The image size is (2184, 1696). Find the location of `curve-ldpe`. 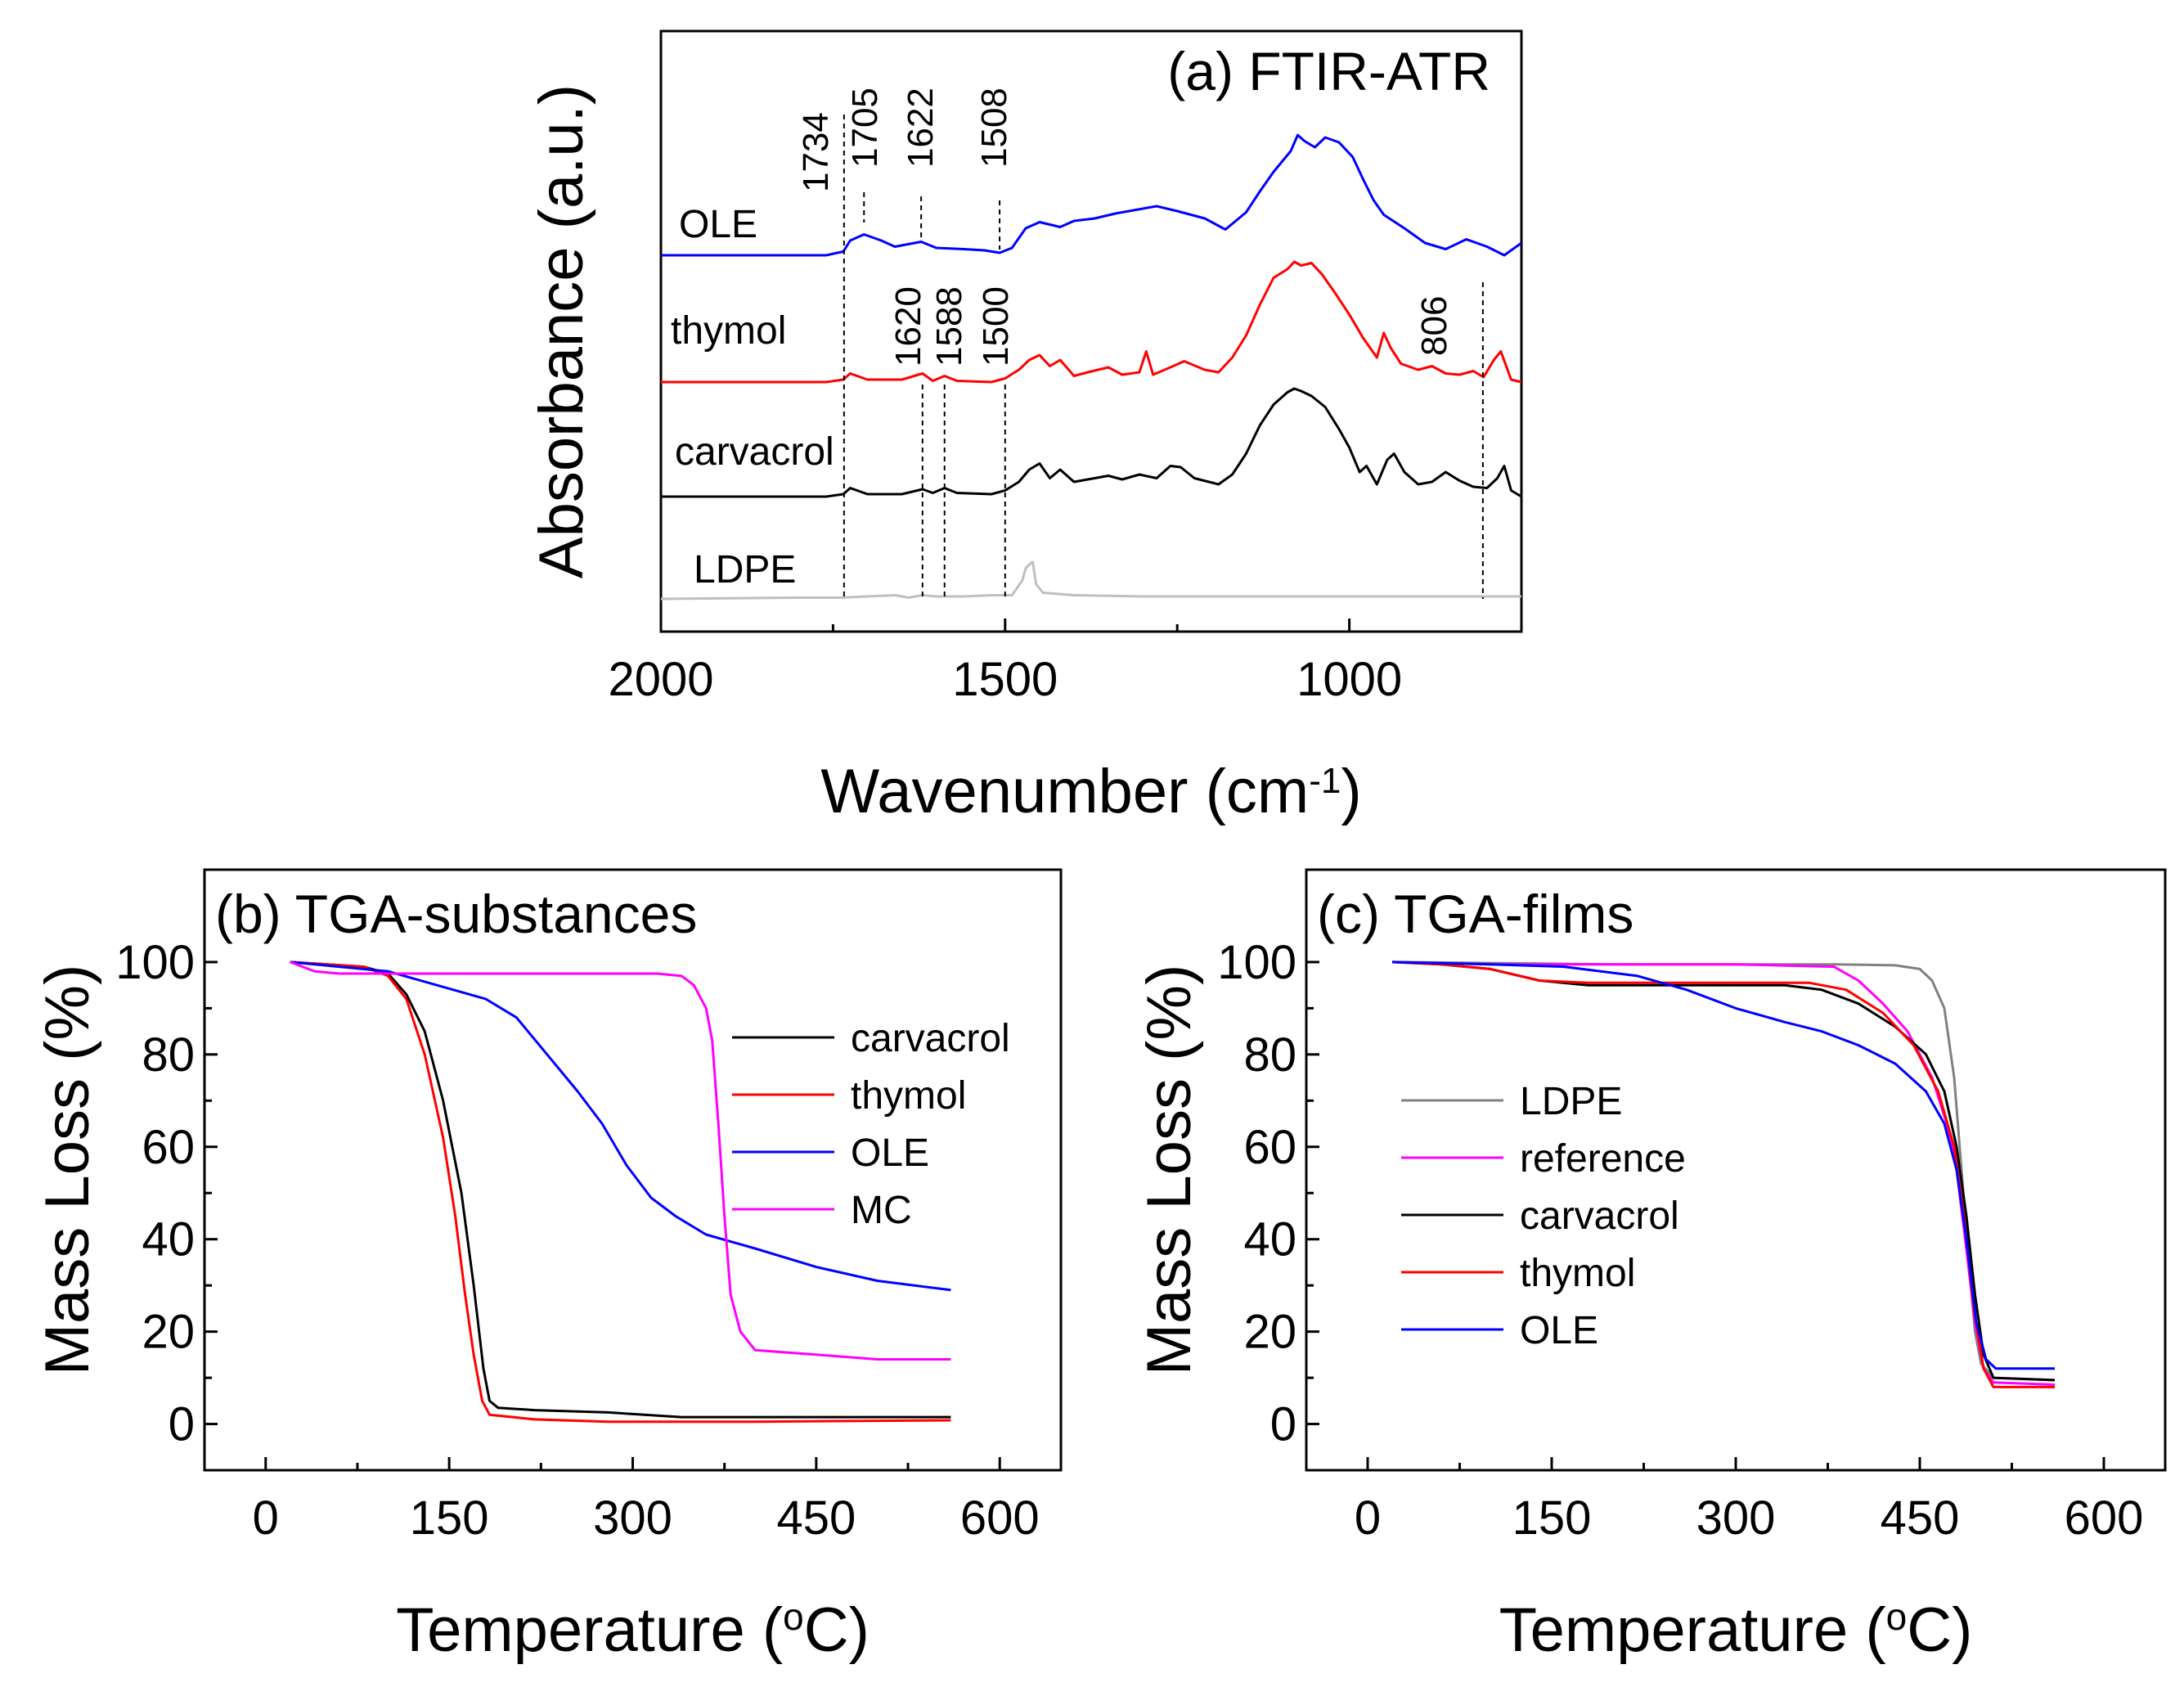

curve-ldpe is located at coordinates (1723, 1171).